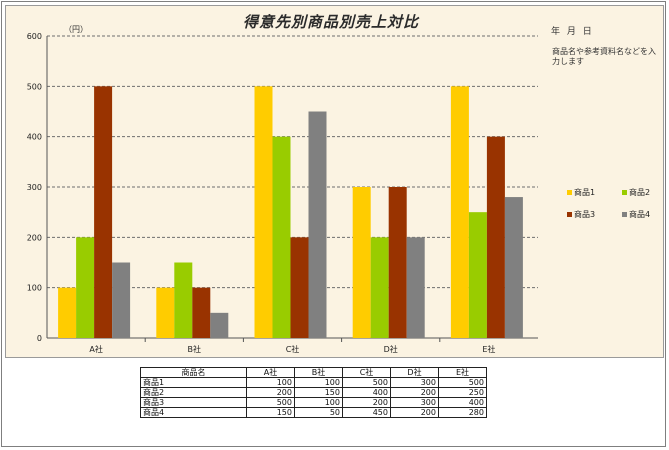  I want to click on x-tick-label: B社, so click(195, 349).